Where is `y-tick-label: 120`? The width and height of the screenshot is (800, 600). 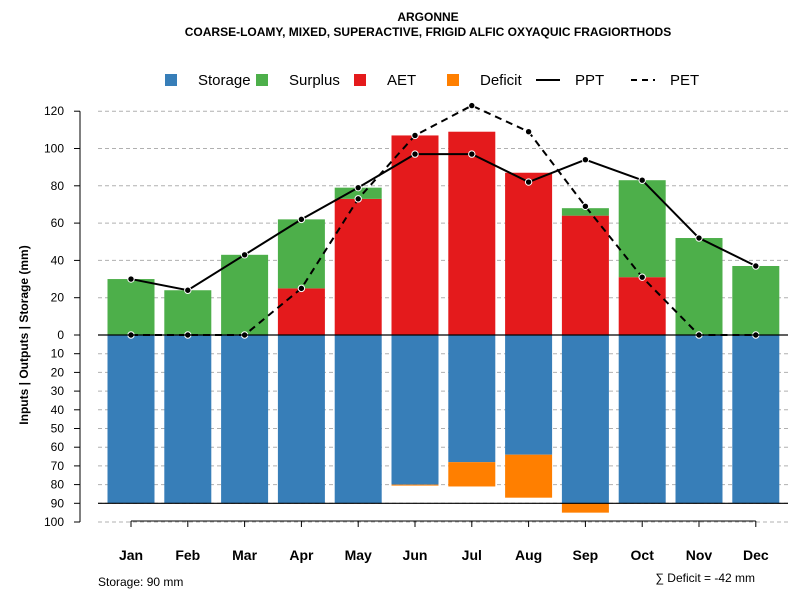 y-tick-label: 120 is located at coordinates (54, 111).